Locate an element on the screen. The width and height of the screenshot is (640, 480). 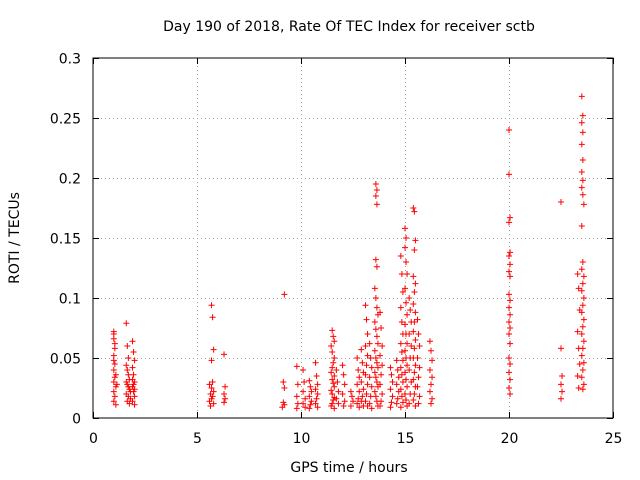
y-tick-label: 0.15 is located at coordinates (65, 240).